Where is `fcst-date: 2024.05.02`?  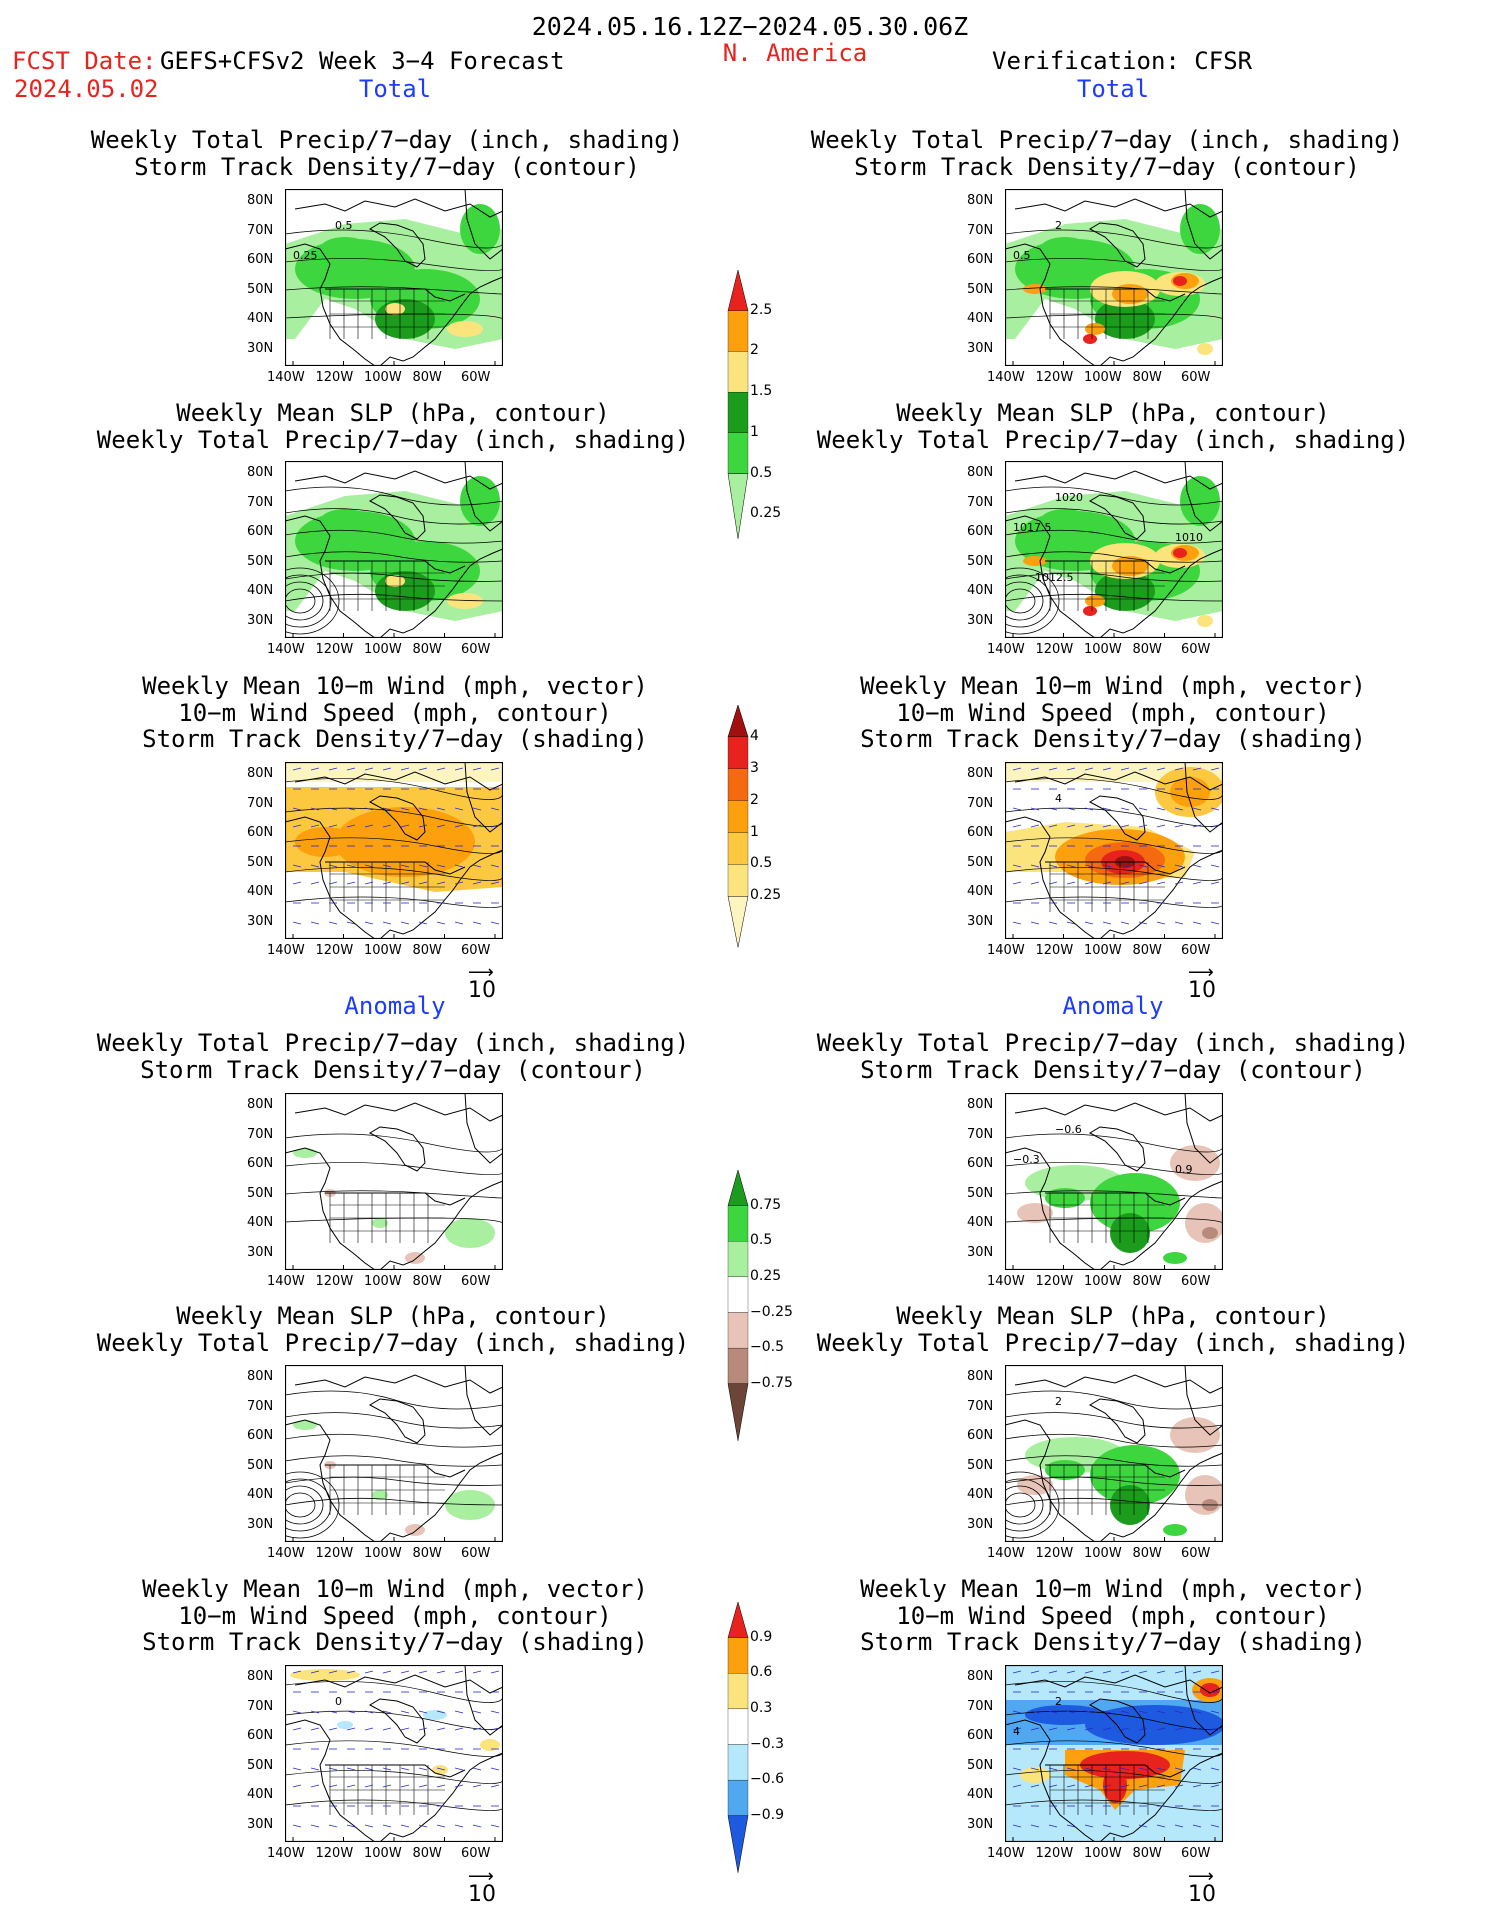 fcst-date: 2024.05.02 is located at coordinates (86, 89).